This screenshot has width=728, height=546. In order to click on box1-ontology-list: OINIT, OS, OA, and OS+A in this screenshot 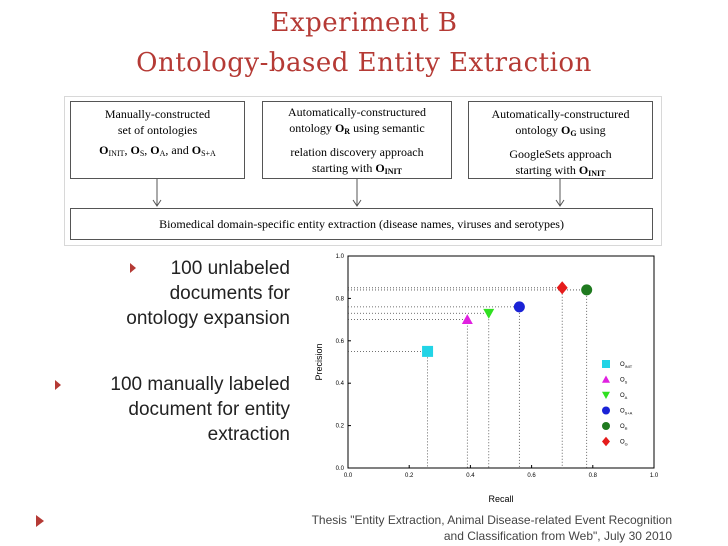, I will do `click(157, 150)`.